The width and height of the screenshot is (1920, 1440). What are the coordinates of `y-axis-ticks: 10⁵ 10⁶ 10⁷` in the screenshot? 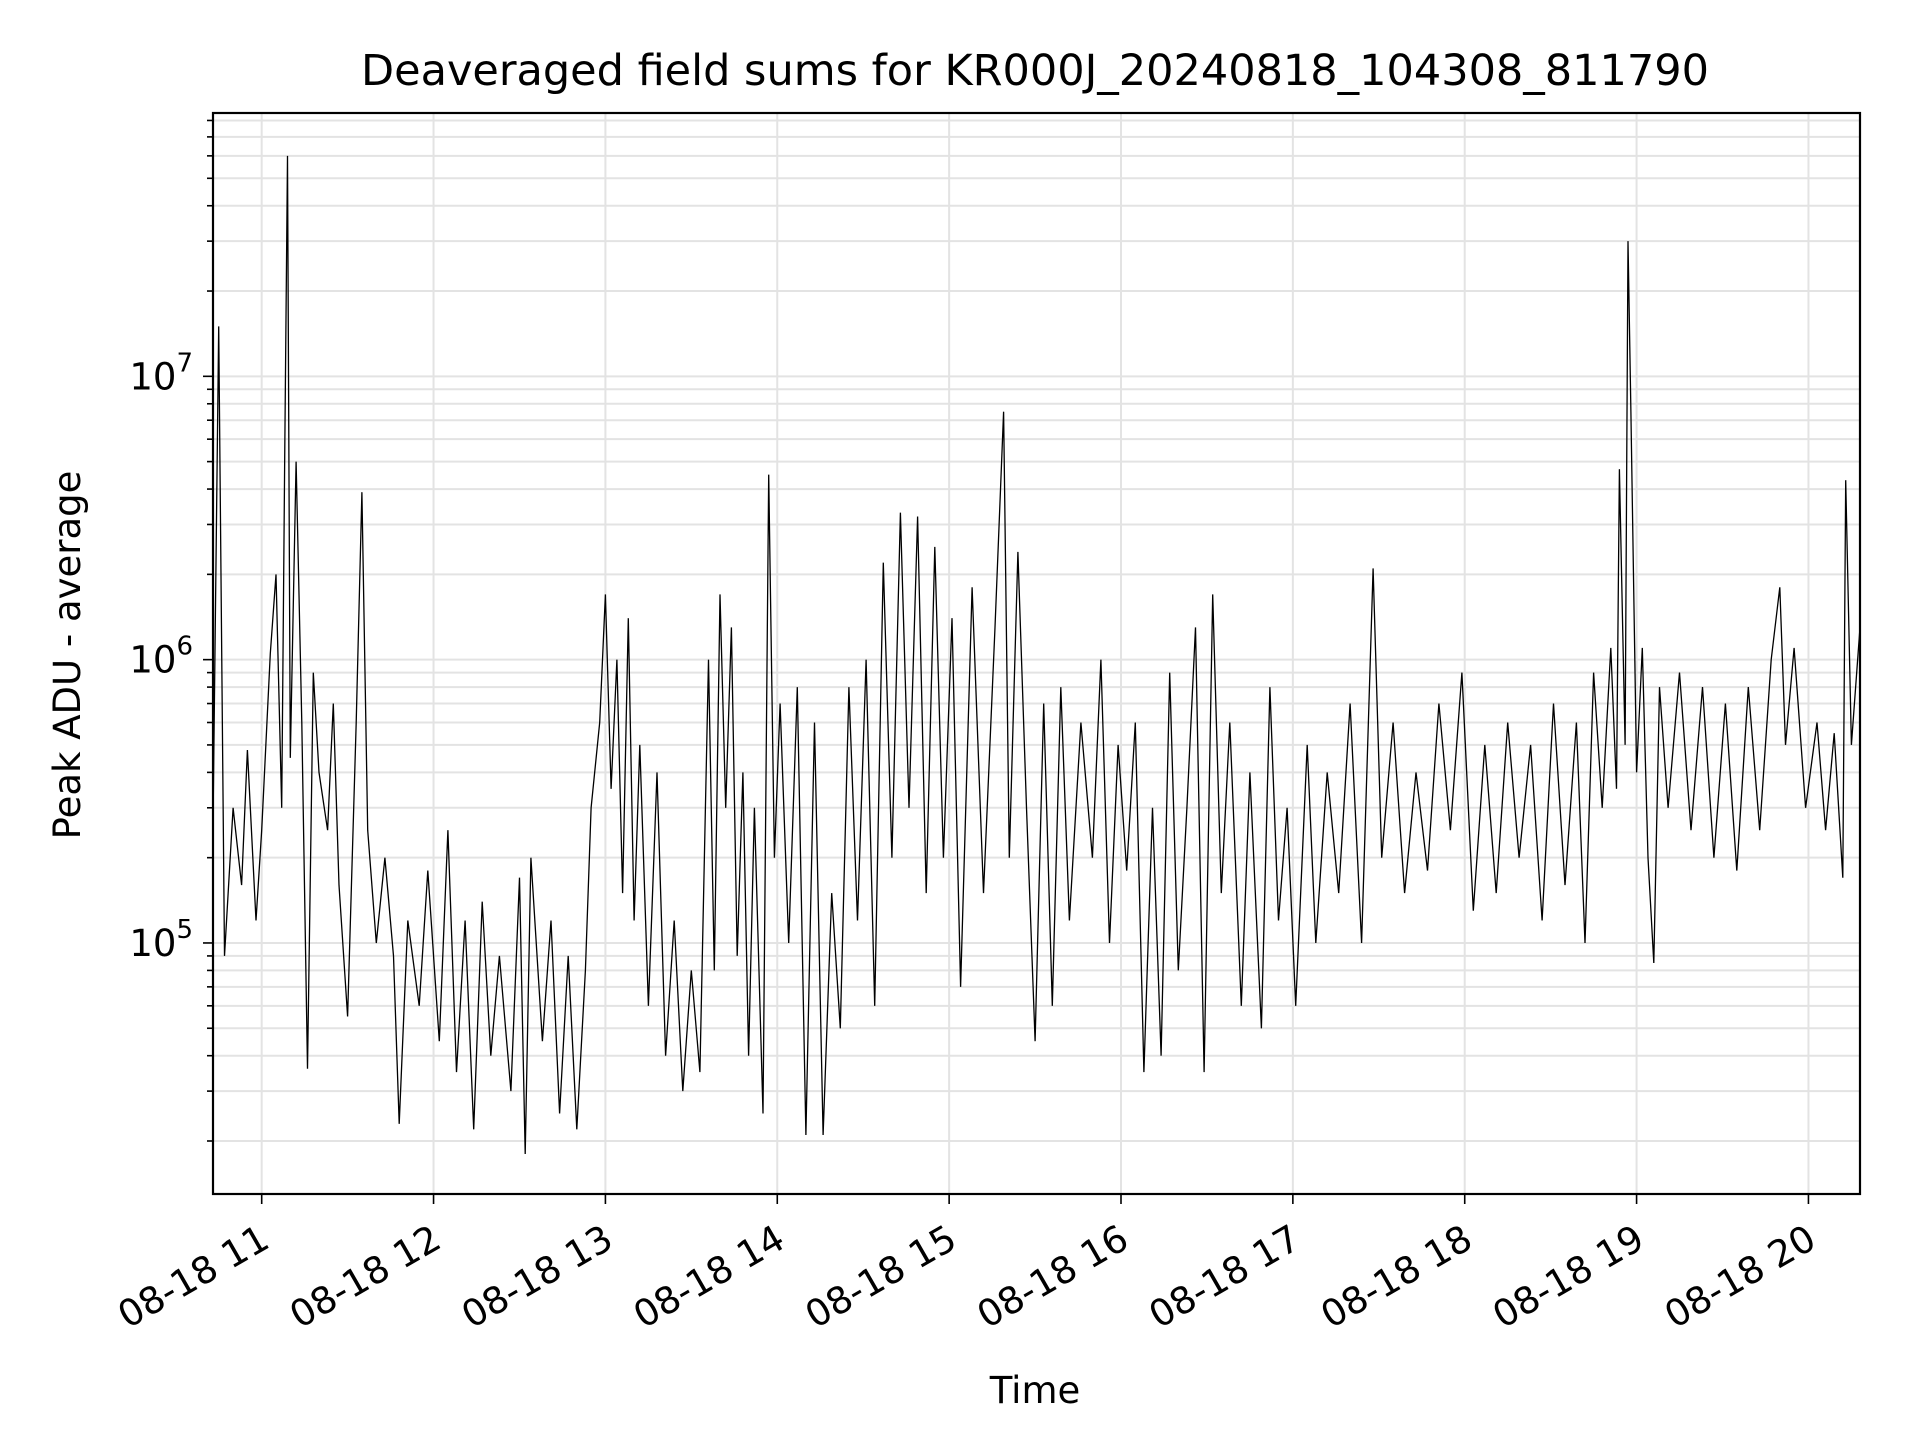 It's located at (171, 630).